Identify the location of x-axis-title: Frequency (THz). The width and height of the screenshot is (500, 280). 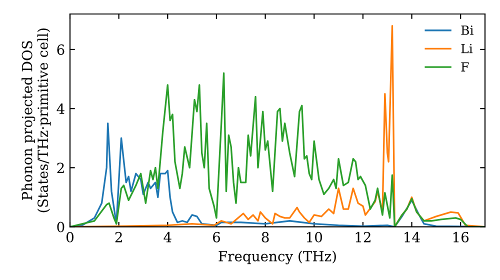
(277, 257).